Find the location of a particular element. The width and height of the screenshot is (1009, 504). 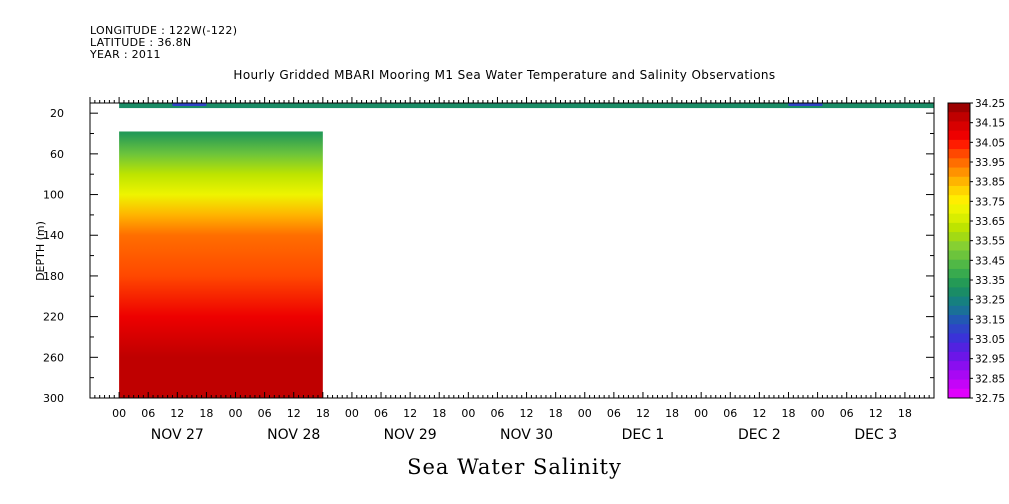

y-axis-label: DEPTH (m) is located at coordinates (40, 251).